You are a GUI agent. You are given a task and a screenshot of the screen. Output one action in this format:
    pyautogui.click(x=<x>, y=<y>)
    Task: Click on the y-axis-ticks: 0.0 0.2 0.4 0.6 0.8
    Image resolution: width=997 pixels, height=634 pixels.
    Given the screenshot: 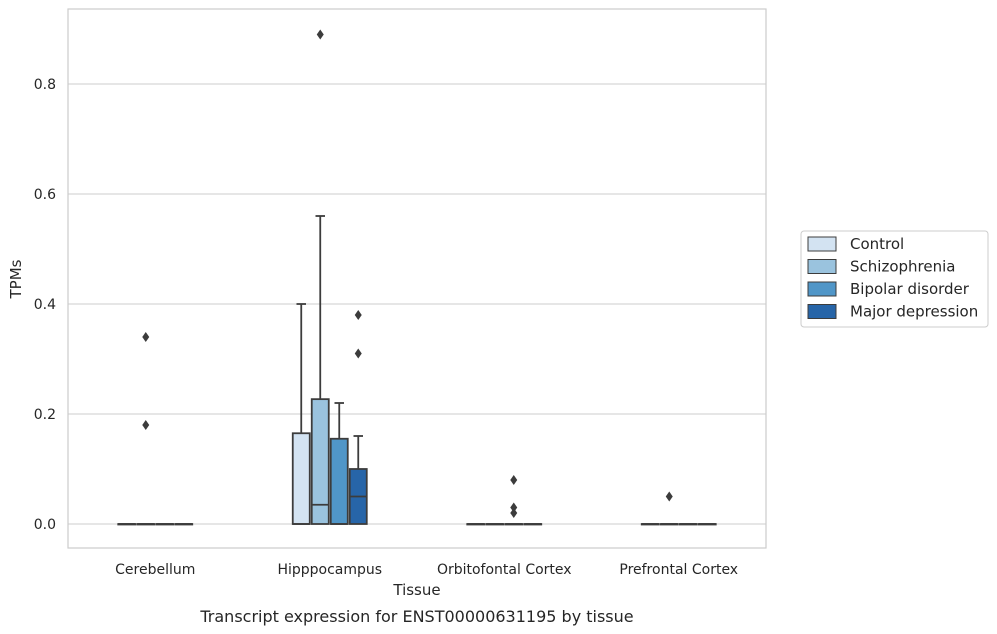 What is the action you would take?
    pyautogui.click(x=45, y=305)
    